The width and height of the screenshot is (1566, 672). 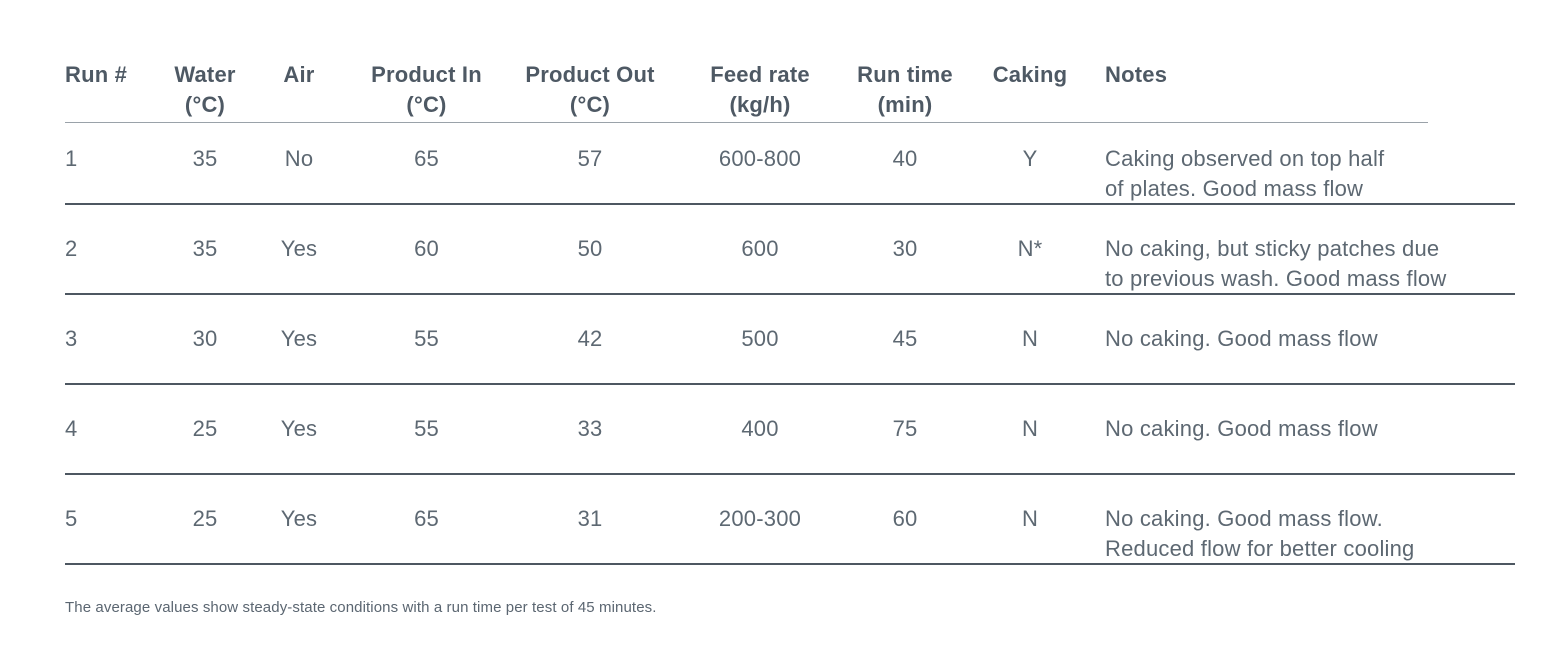 What do you see at coordinates (760, 104) in the screenshot?
I see `header-unit: (kg/h)` at bounding box center [760, 104].